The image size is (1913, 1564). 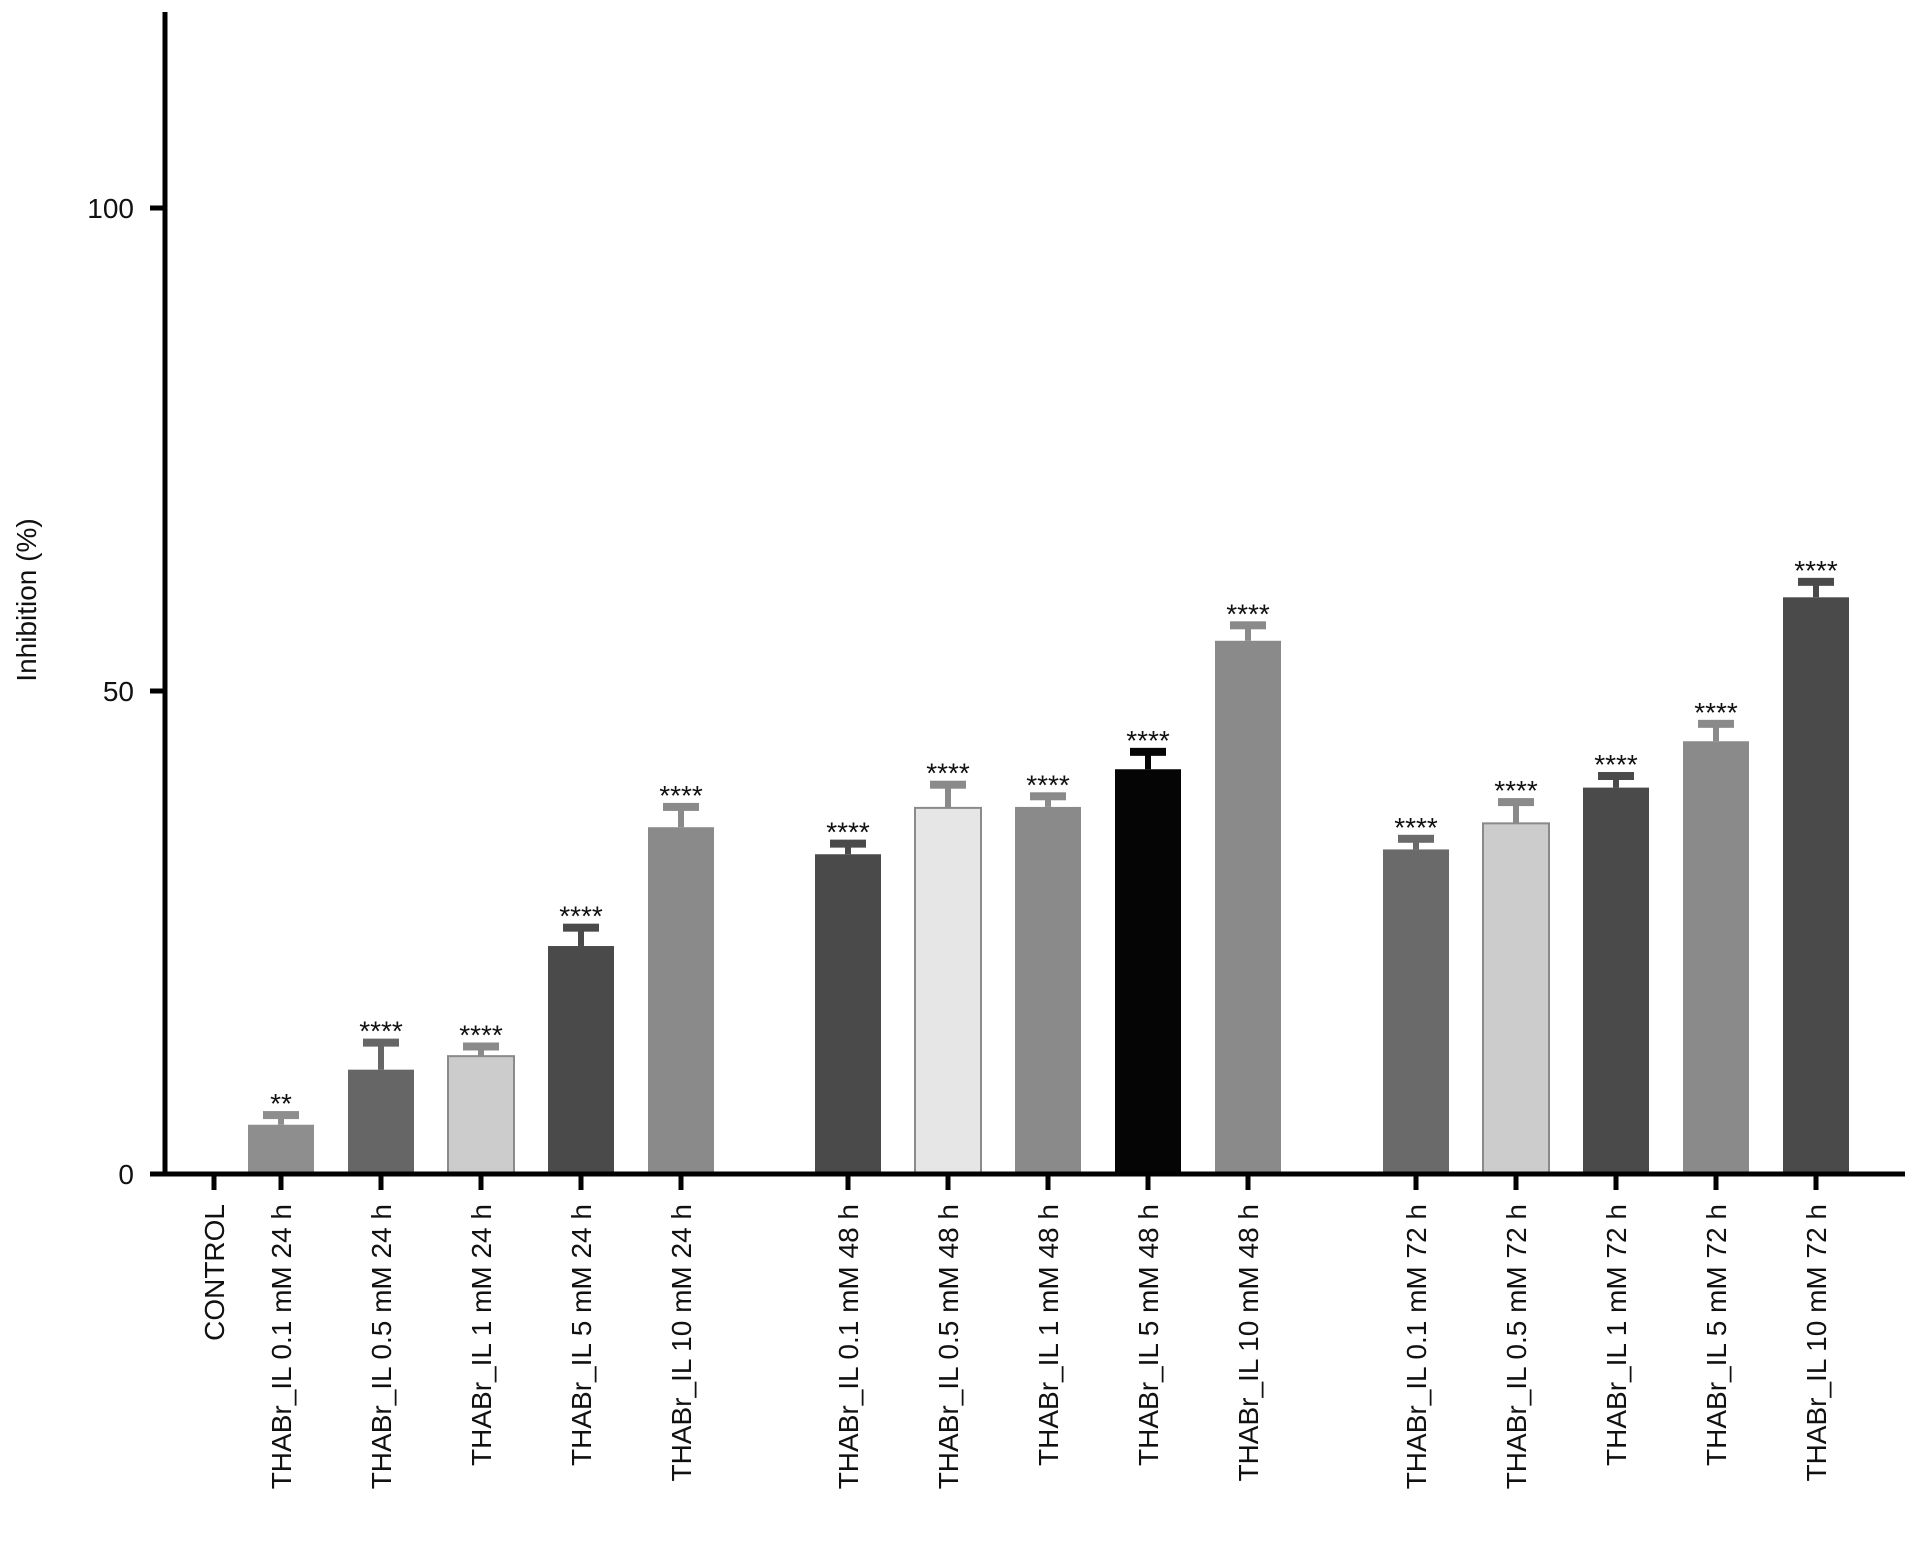 I want to click on category-label: THABr_IL 1 mM 48 h, so click(x=1048, y=1335).